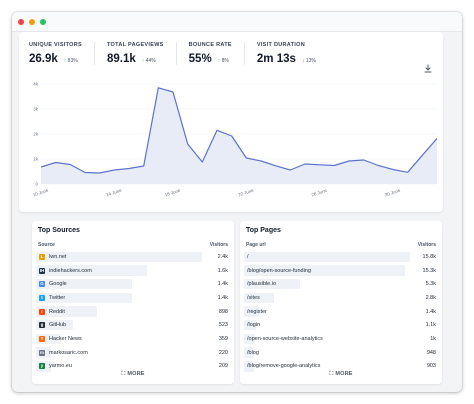  I want to click on stat-0: UNIQUE VISITORS 26.9k ↑ 83%, so click(62, 53).